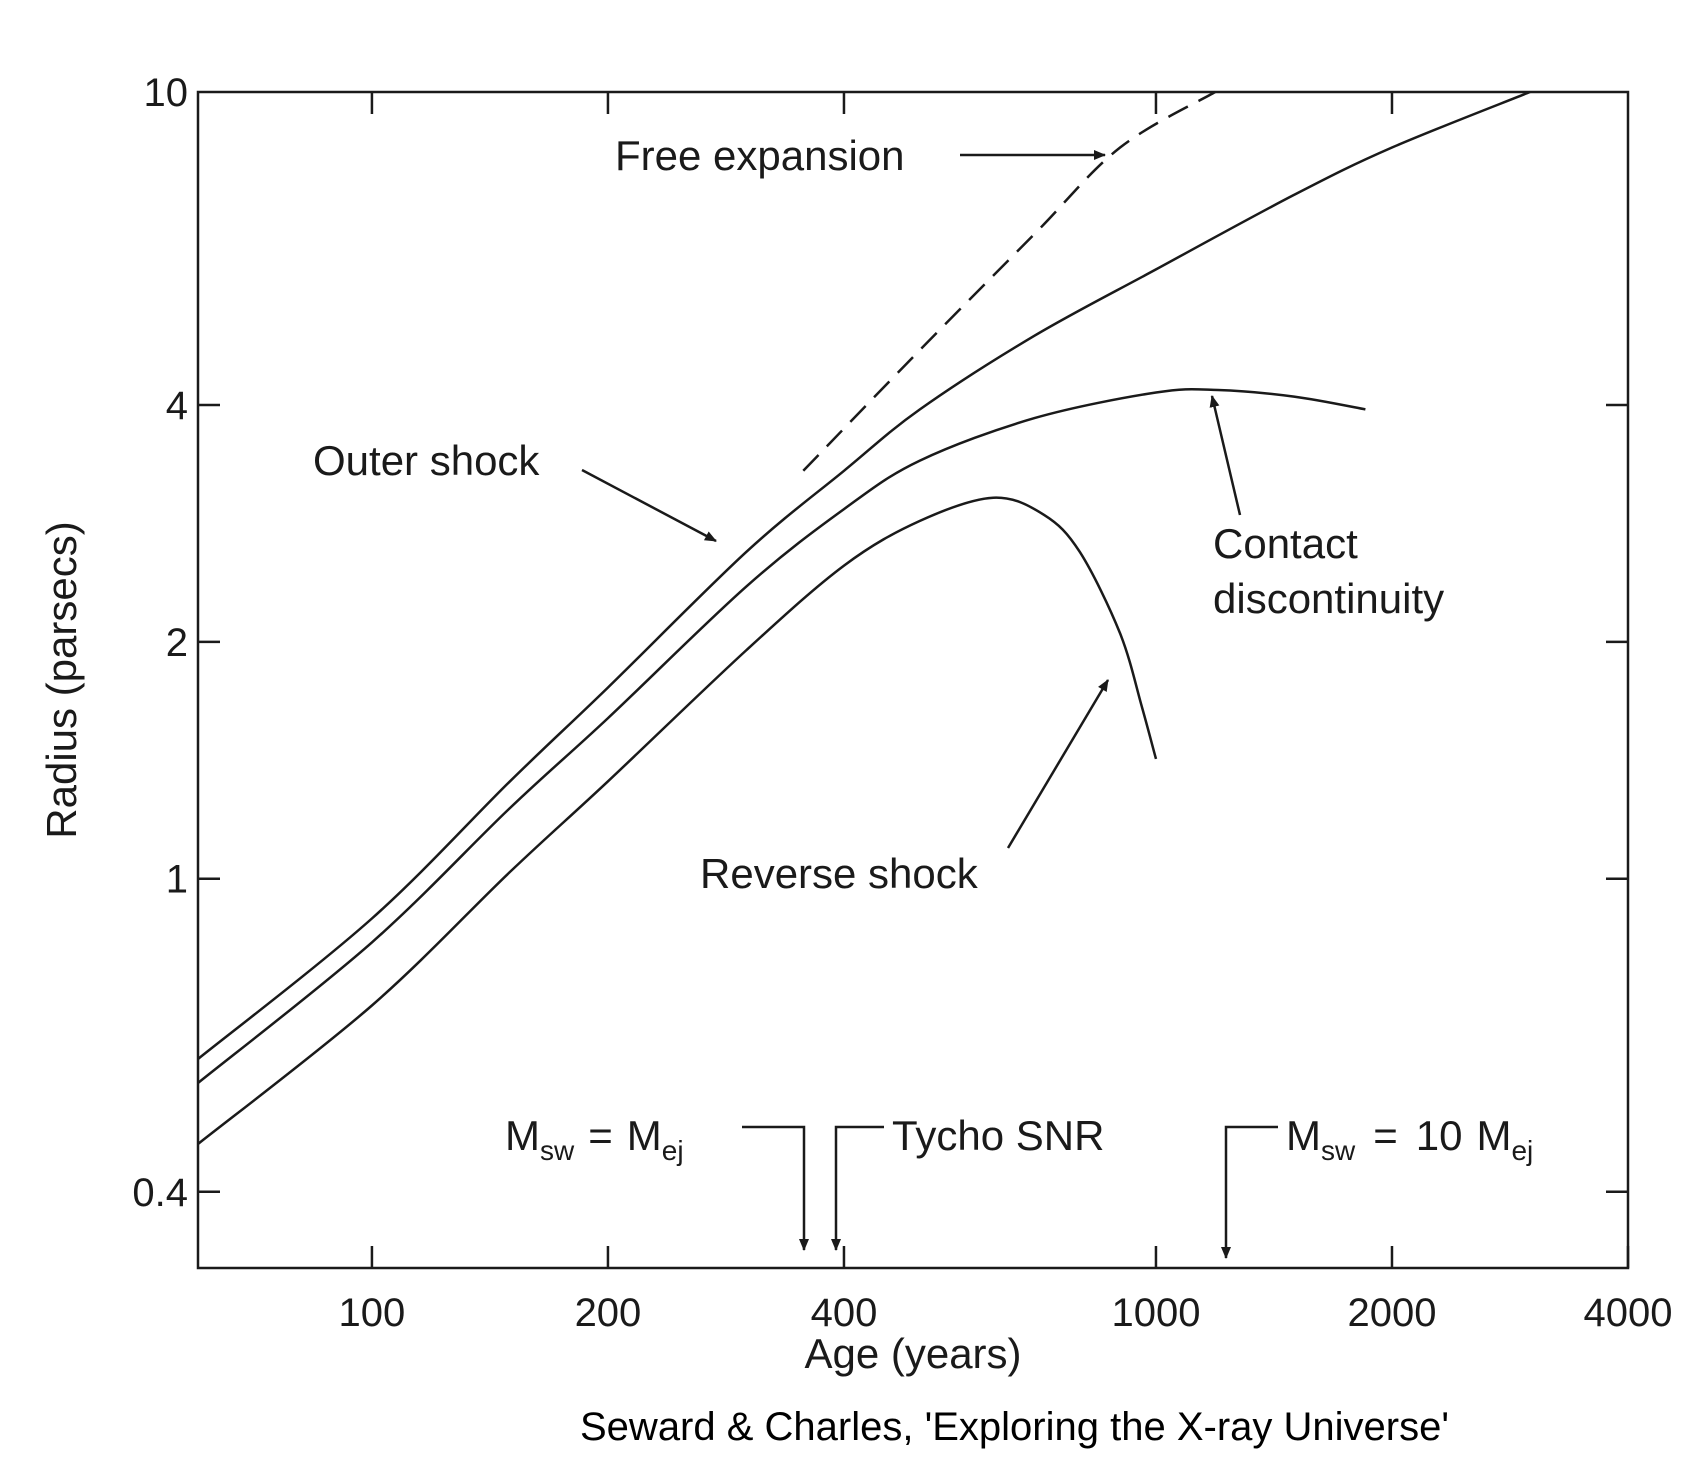 The height and width of the screenshot is (1475, 1700). Describe the element at coordinates (1285, 543) in the screenshot. I see `annotation-contact-label-line1: Contact` at that location.